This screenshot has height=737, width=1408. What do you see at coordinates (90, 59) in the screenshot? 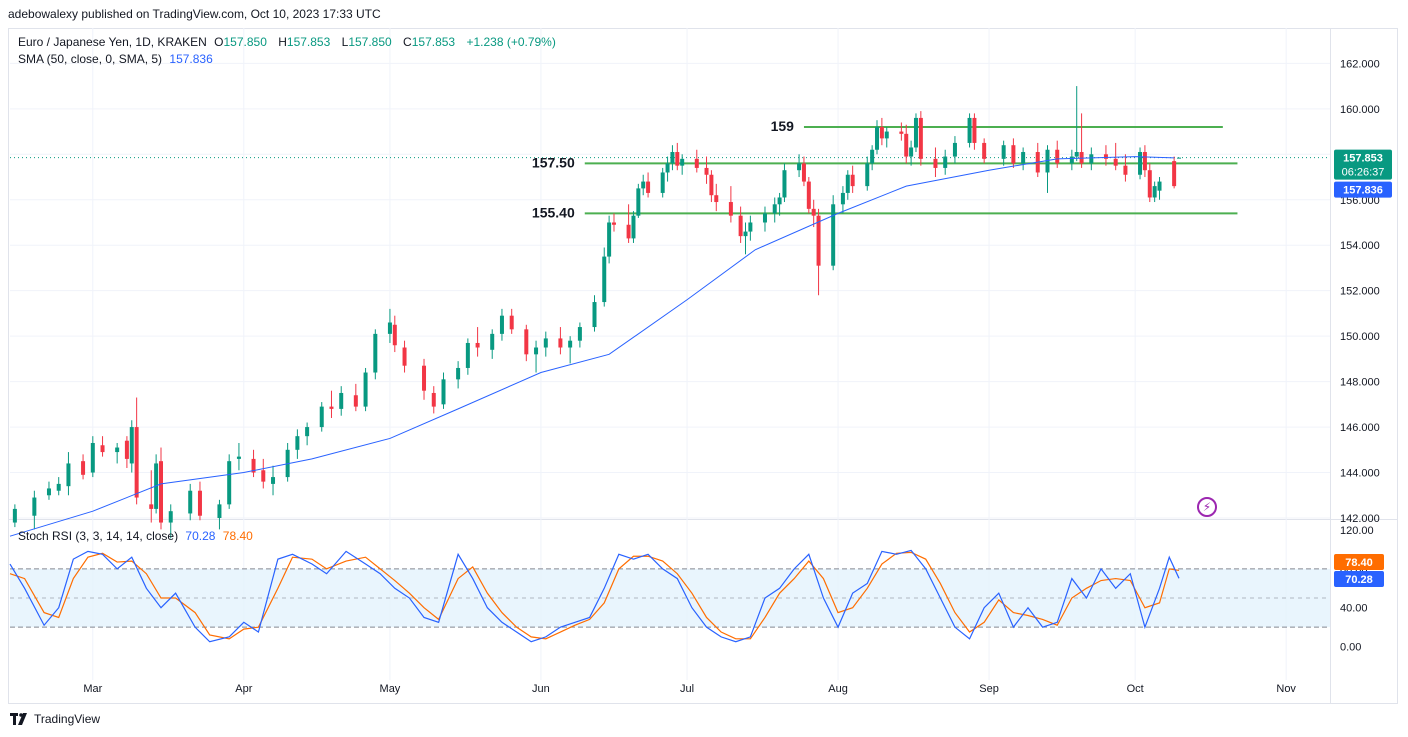
I see `sma-label: SMA (50, close, 0, SMA, 5)` at bounding box center [90, 59].